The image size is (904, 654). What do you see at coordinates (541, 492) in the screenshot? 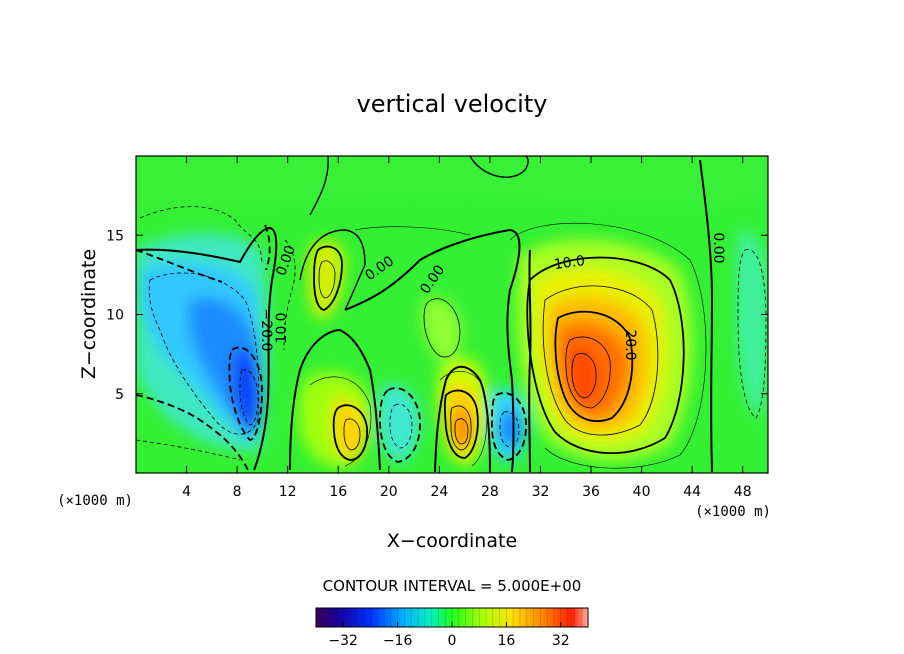
I see `x-tick-label: 32` at bounding box center [541, 492].